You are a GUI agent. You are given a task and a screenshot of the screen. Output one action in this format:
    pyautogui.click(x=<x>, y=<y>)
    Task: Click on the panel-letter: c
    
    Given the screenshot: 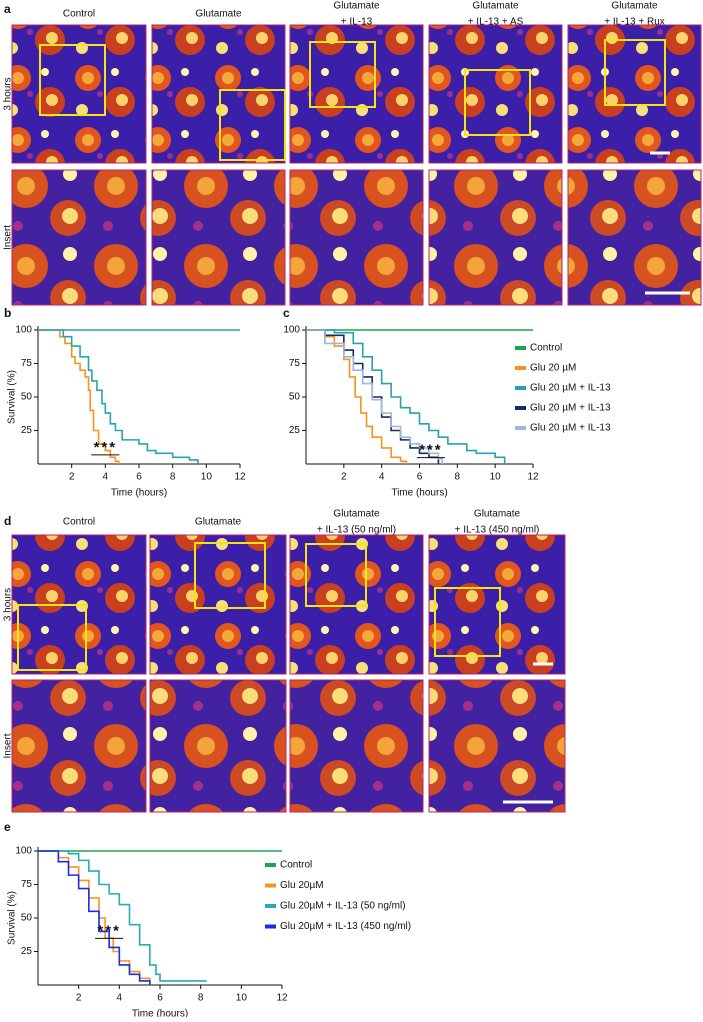 What is the action you would take?
    pyautogui.click(x=286, y=313)
    